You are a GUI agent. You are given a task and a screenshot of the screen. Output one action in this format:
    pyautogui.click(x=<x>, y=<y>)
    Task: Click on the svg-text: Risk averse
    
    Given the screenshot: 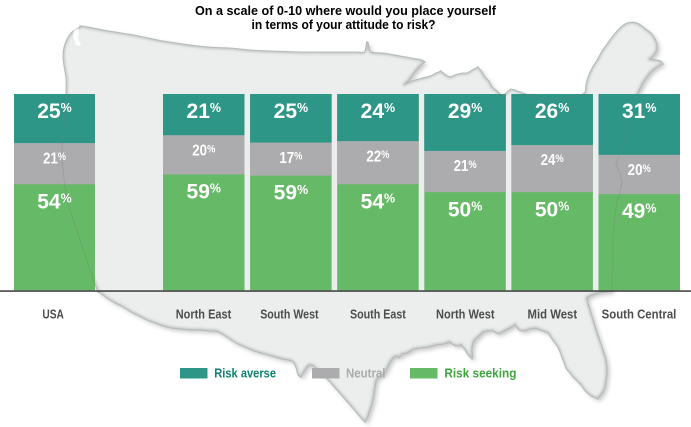 What is the action you would take?
    pyautogui.click(x=245, y=374)
    